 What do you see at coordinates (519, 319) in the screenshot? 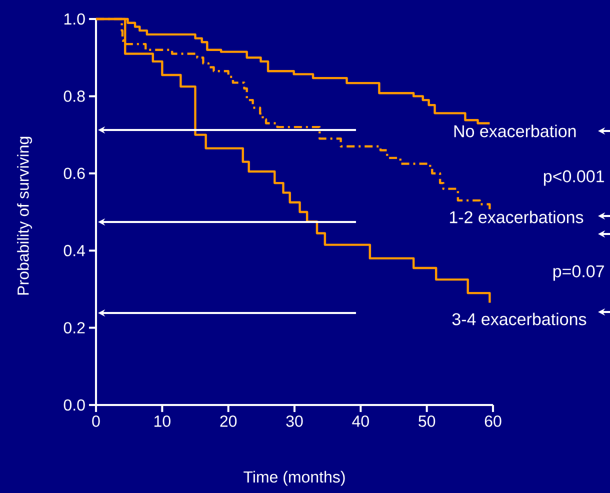
I see `annotation: 3-4 exacerbations` at bounding box center [519, 319].